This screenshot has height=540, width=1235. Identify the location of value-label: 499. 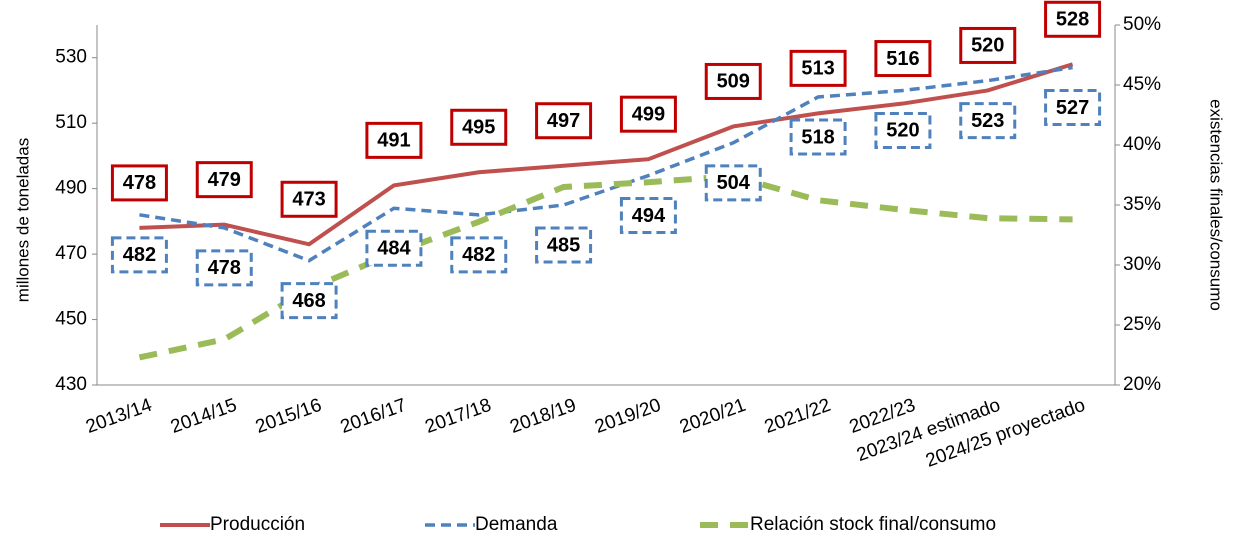
(648, 114).